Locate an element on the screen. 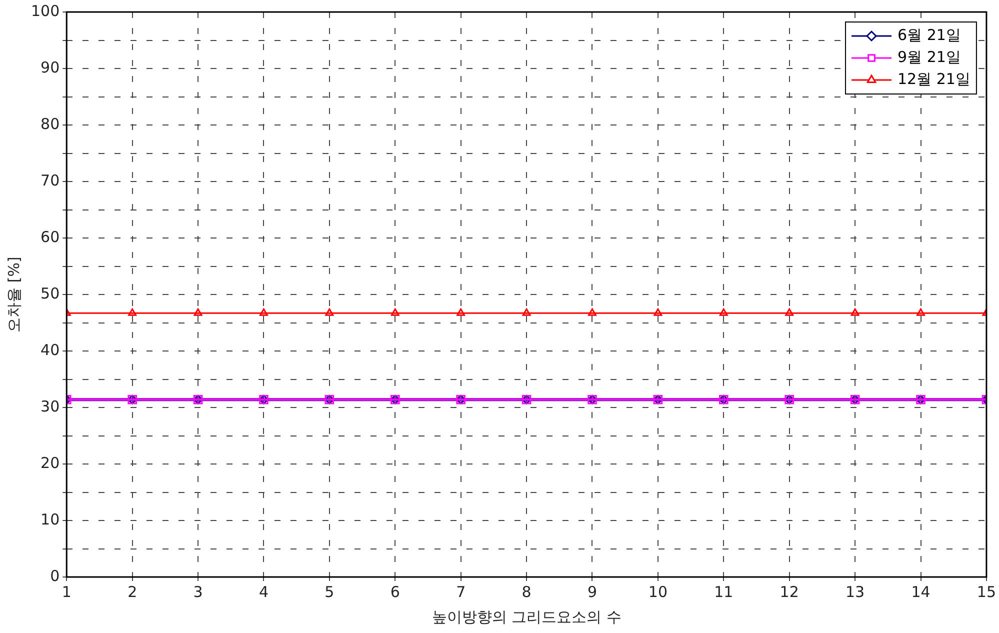 The image size is (999, 633). x-tick-label: 5 is located at coordinates (329, 591).